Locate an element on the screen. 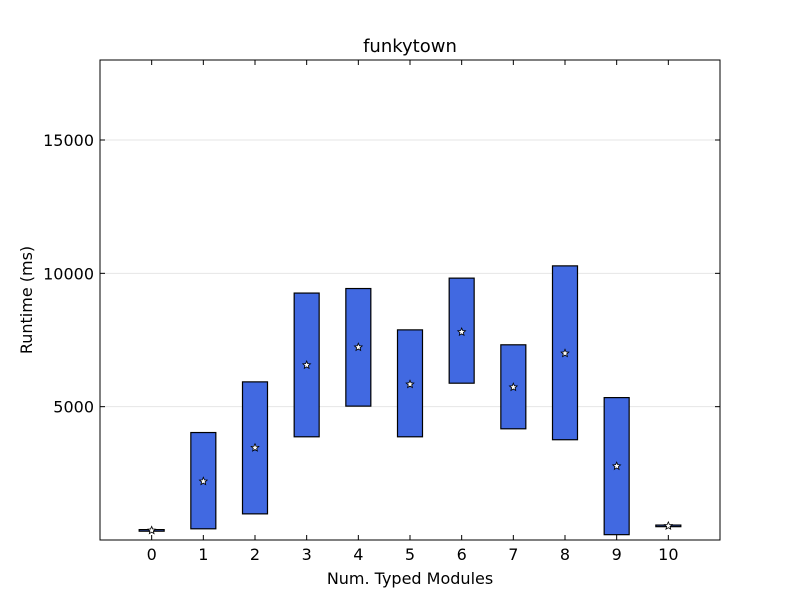  x-tick-label: 4 is located at coordinates (358, 554).